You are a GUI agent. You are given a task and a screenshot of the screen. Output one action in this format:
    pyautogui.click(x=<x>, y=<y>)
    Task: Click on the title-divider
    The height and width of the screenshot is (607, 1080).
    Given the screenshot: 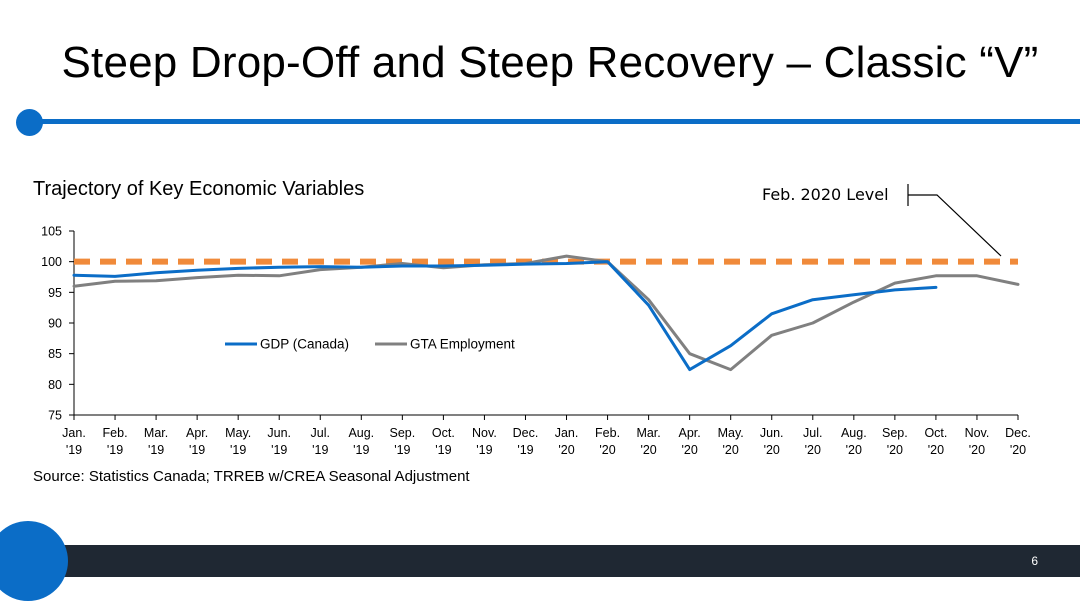 What is the action you would take?
    pyautogui.click(x=555, y=121)
    